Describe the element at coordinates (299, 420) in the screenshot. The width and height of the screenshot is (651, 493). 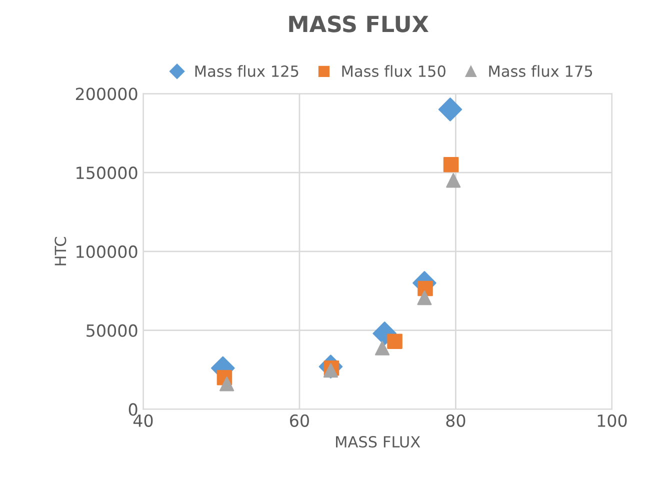
I see `x-tick-label: 60` at that location.